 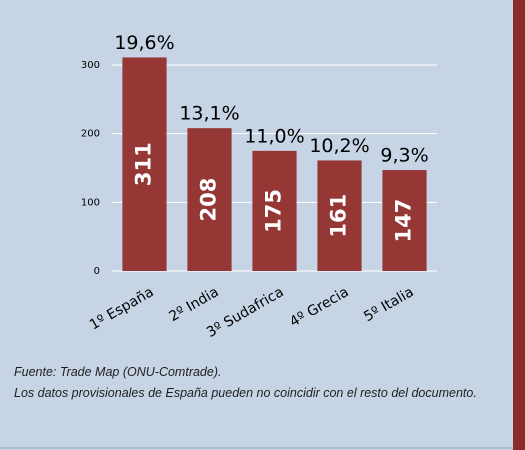 I want to click on x-tick-label: 1º España, so click(x=122, y=308).